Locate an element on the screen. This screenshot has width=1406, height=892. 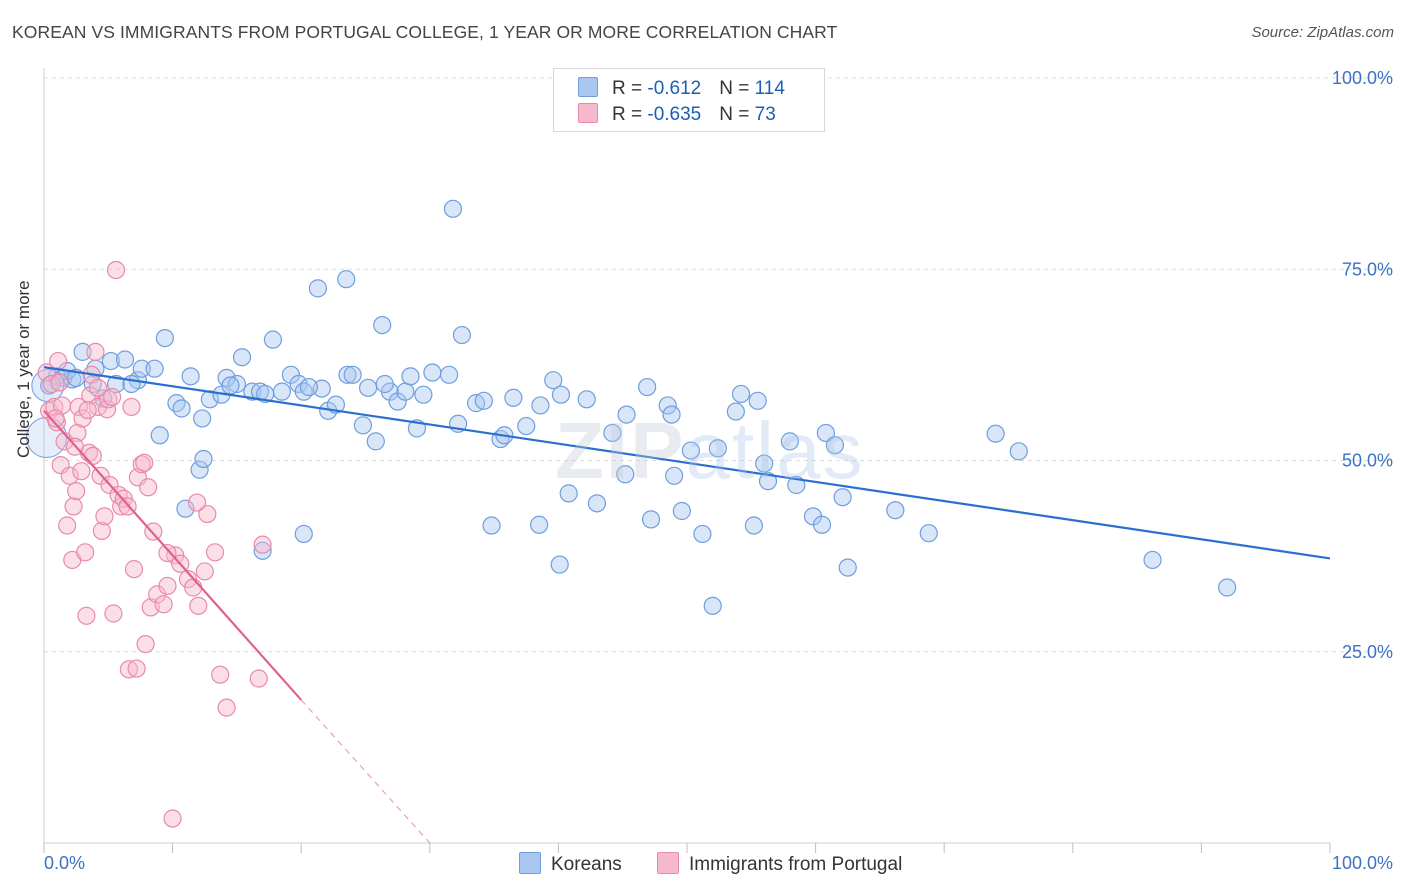
bottom-legend-portugal: Immigrants from Portugal is located at coordinates (779, 864).